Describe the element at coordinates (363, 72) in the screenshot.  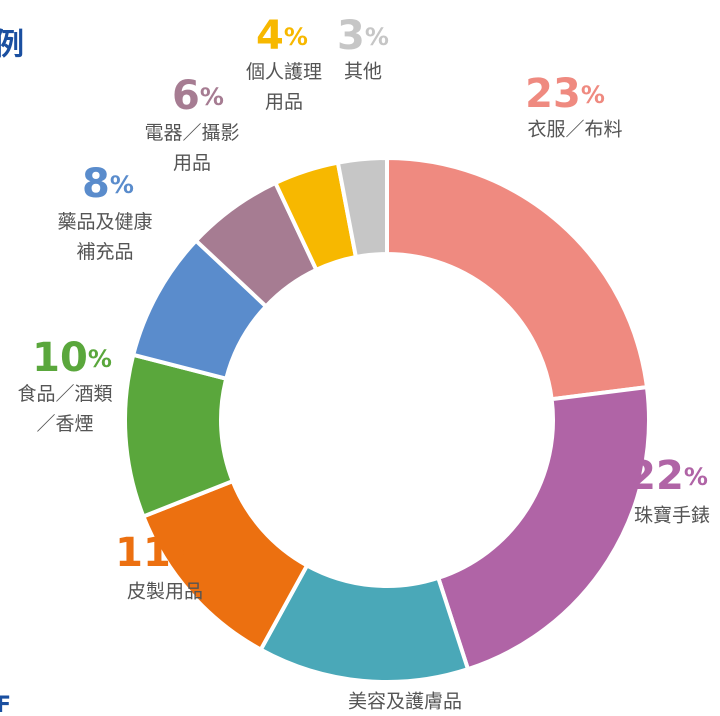
I see `category-label: 其他` at that location.